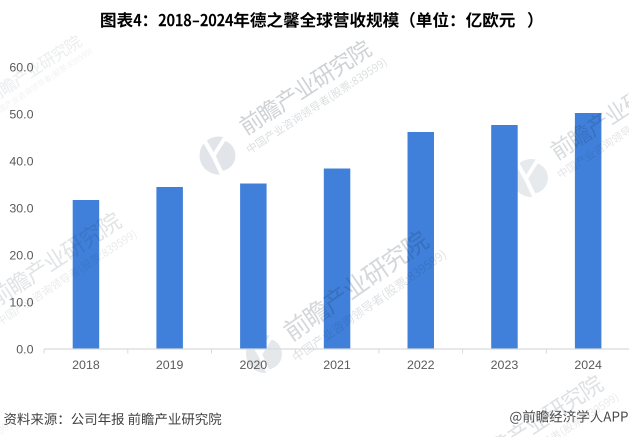 This screenshot has height=442, width=629. Describe the element at coordinates (21, 68) in the screenshot. I see `svg-text: 60.0` at that location.